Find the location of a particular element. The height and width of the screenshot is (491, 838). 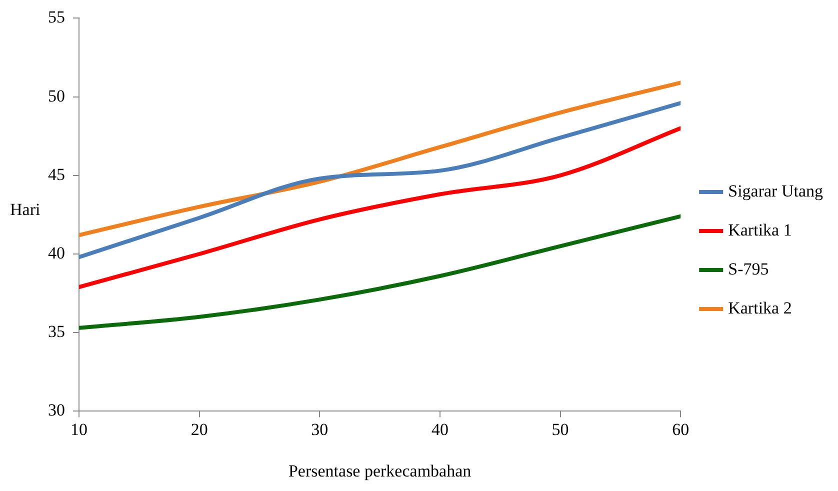

y-axis-title: Hari is located at coordinates (25, 210).